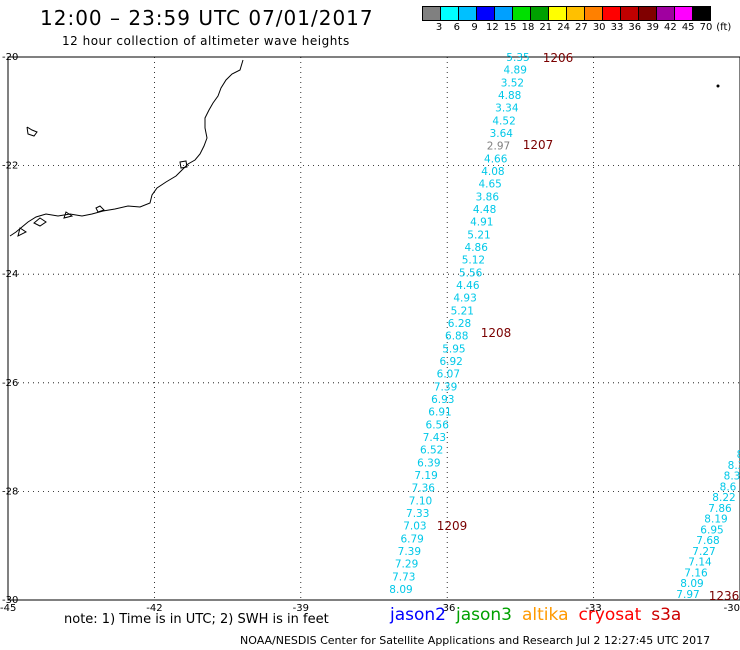 This screenshot has width=740, height=650. I want to click on swh-value: 4.48, so click(484, 210).